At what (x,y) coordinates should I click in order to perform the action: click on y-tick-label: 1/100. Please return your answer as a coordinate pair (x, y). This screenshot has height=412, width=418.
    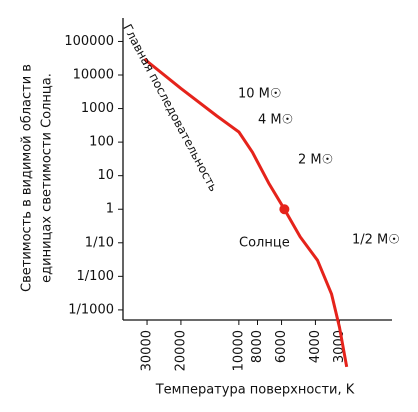
    Looking at the image, I should click on (95, 276).